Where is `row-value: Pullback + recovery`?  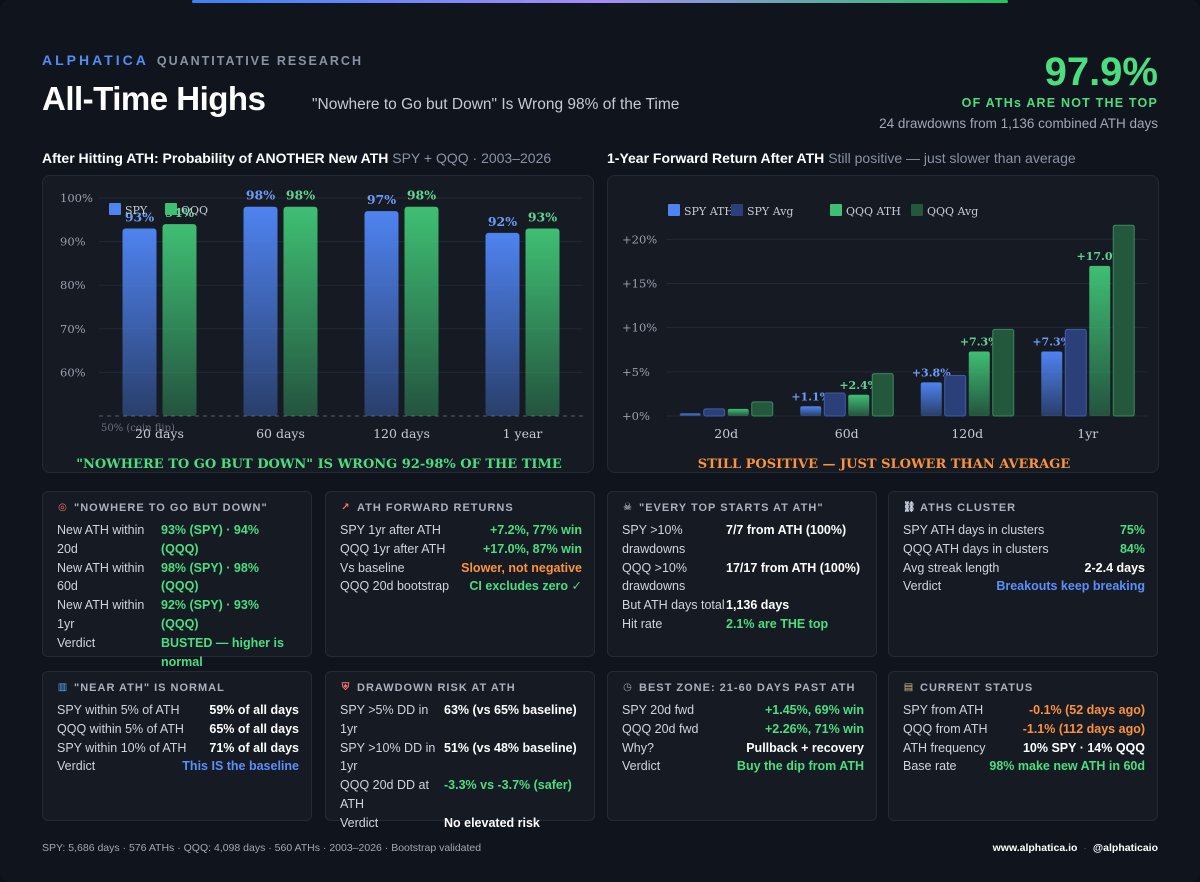 row-value: Pullback + recovery is located at coordinates (805, 747).